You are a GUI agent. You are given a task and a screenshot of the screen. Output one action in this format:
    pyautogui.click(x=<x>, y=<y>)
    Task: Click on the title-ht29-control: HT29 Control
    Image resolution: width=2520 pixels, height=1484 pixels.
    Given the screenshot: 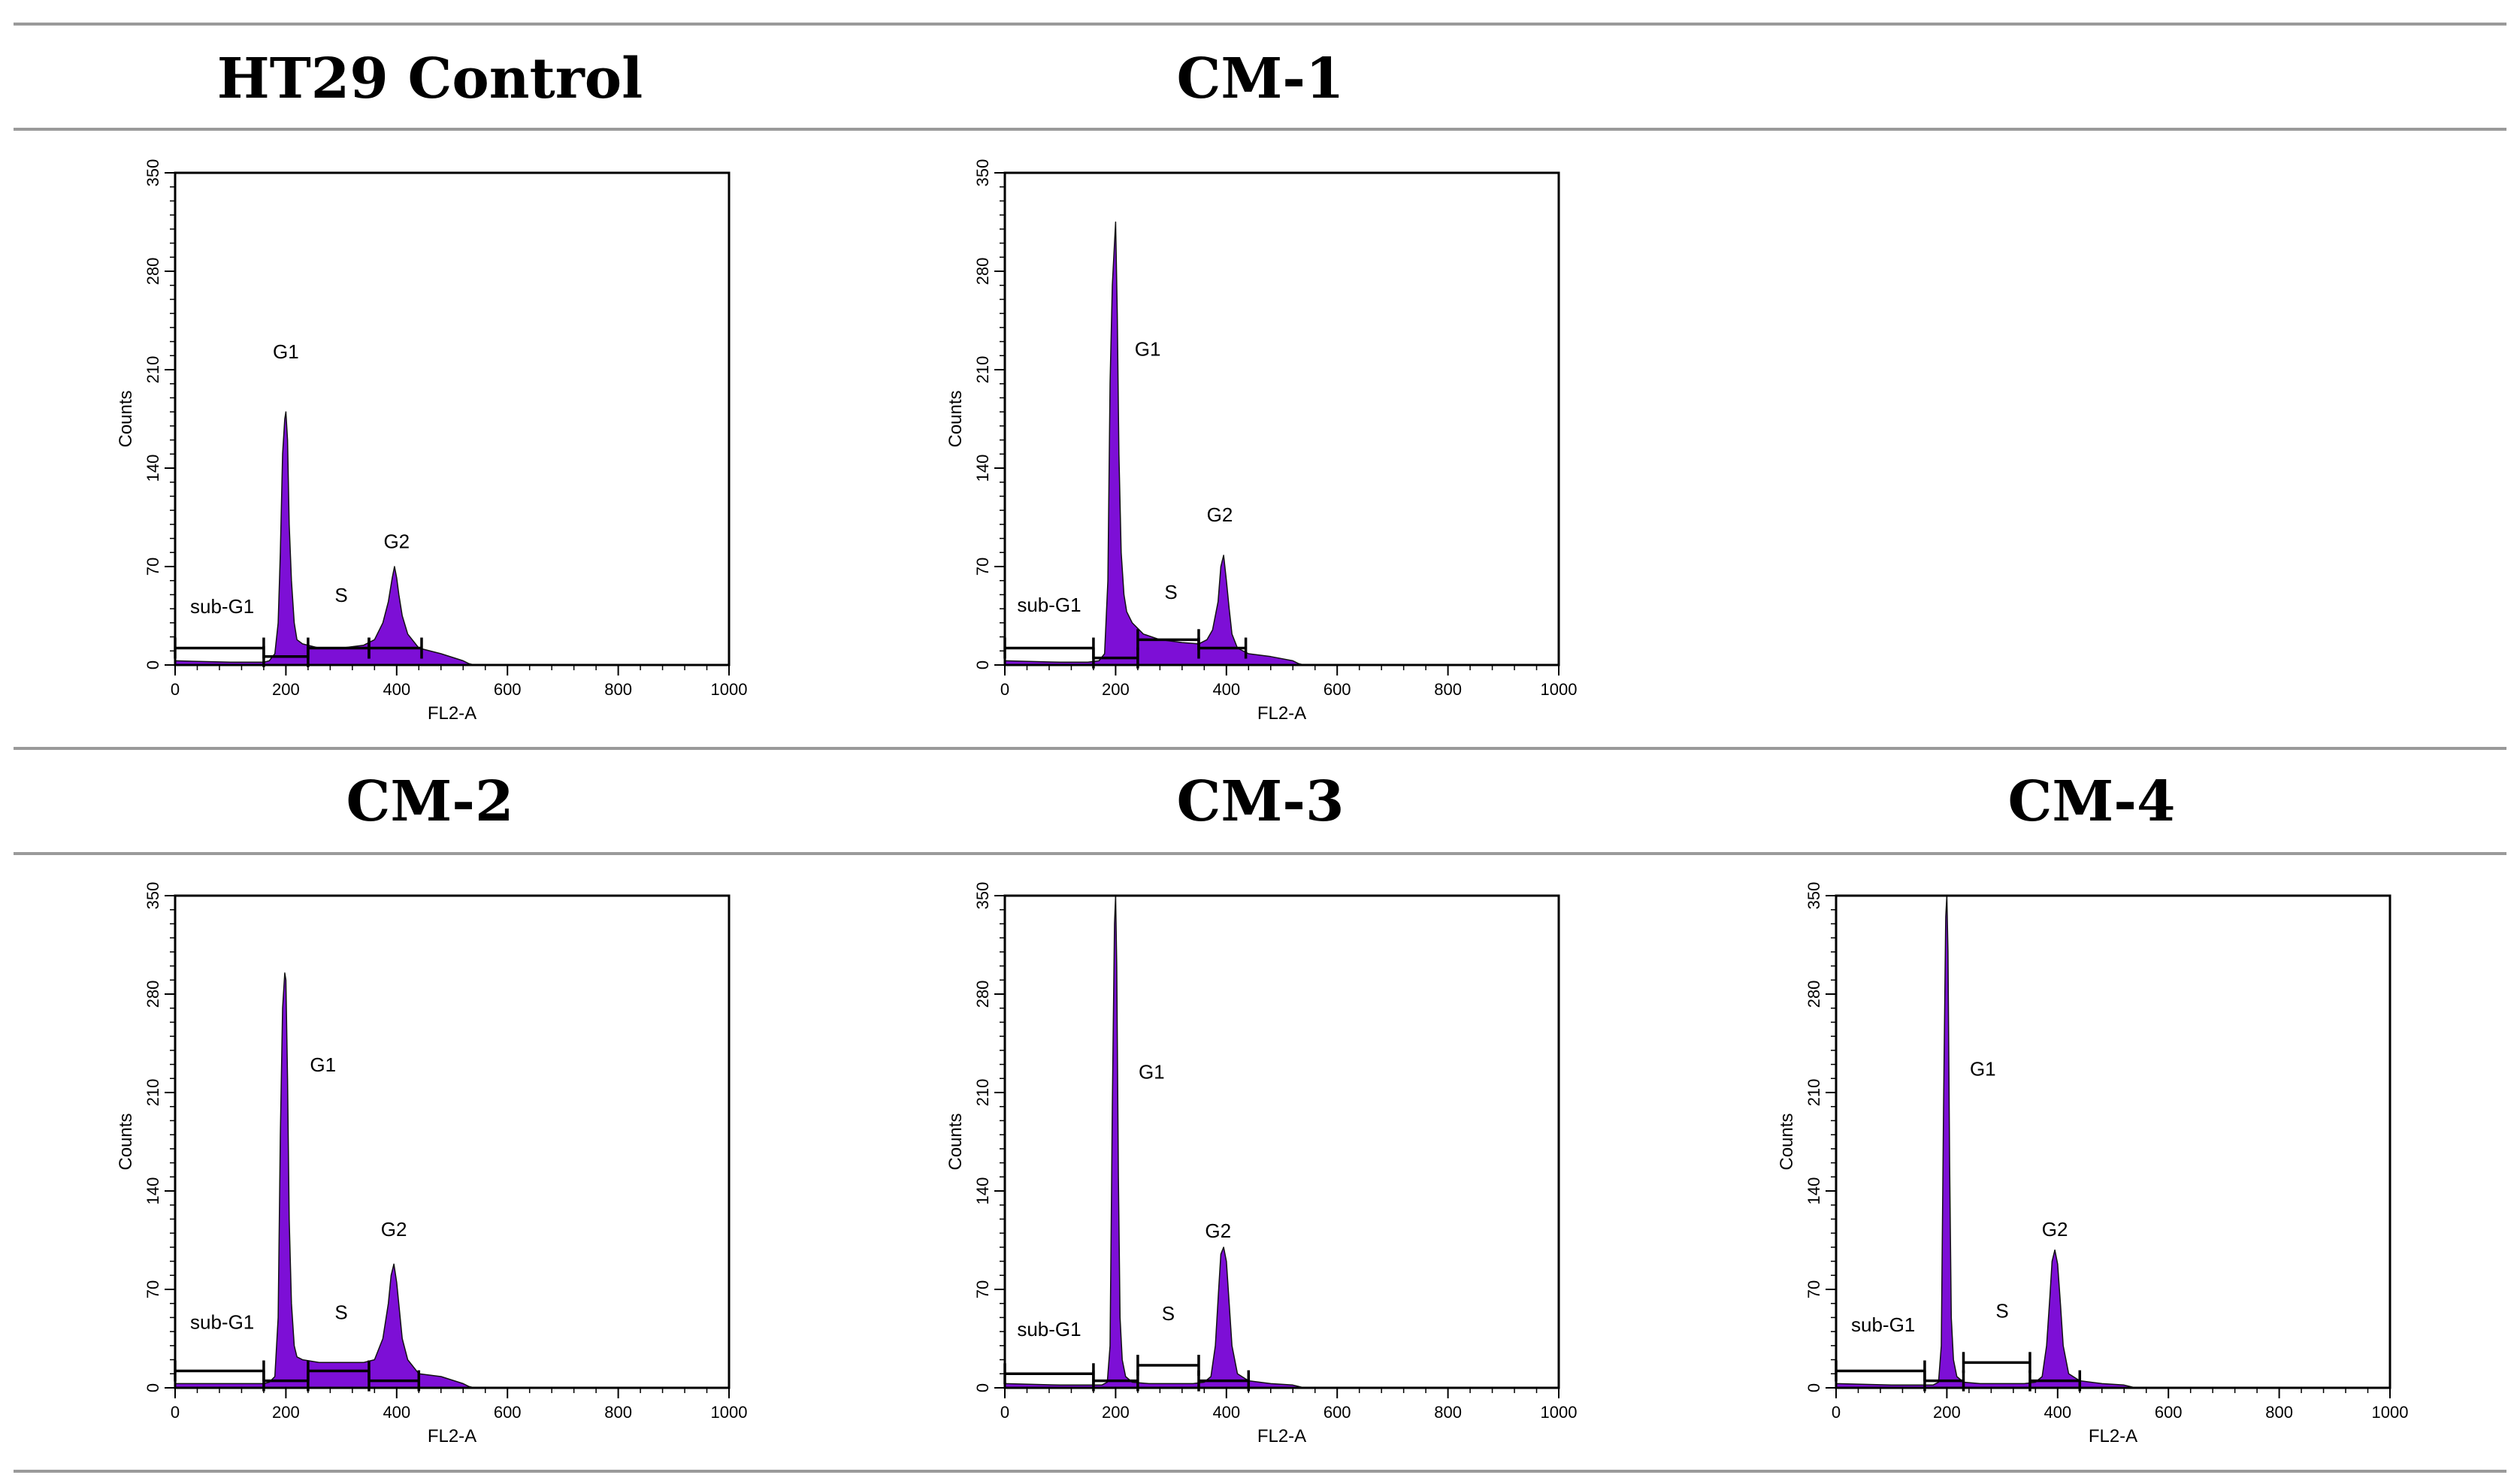 What is the action you would take?
    pyautogui.click(x=429, y=79)
    